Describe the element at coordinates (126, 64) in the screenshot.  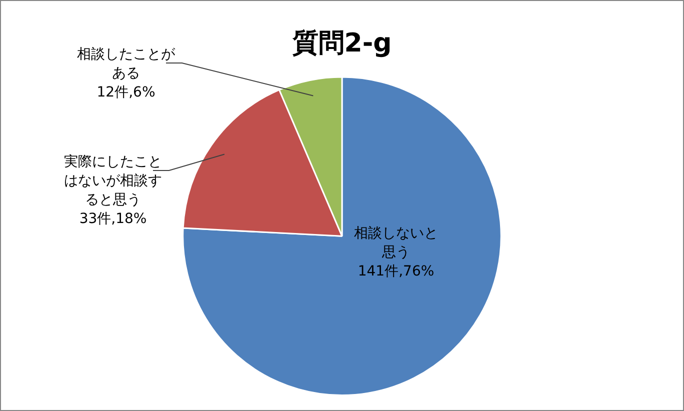
I see `slice-label: 相談したことがある` at that location.